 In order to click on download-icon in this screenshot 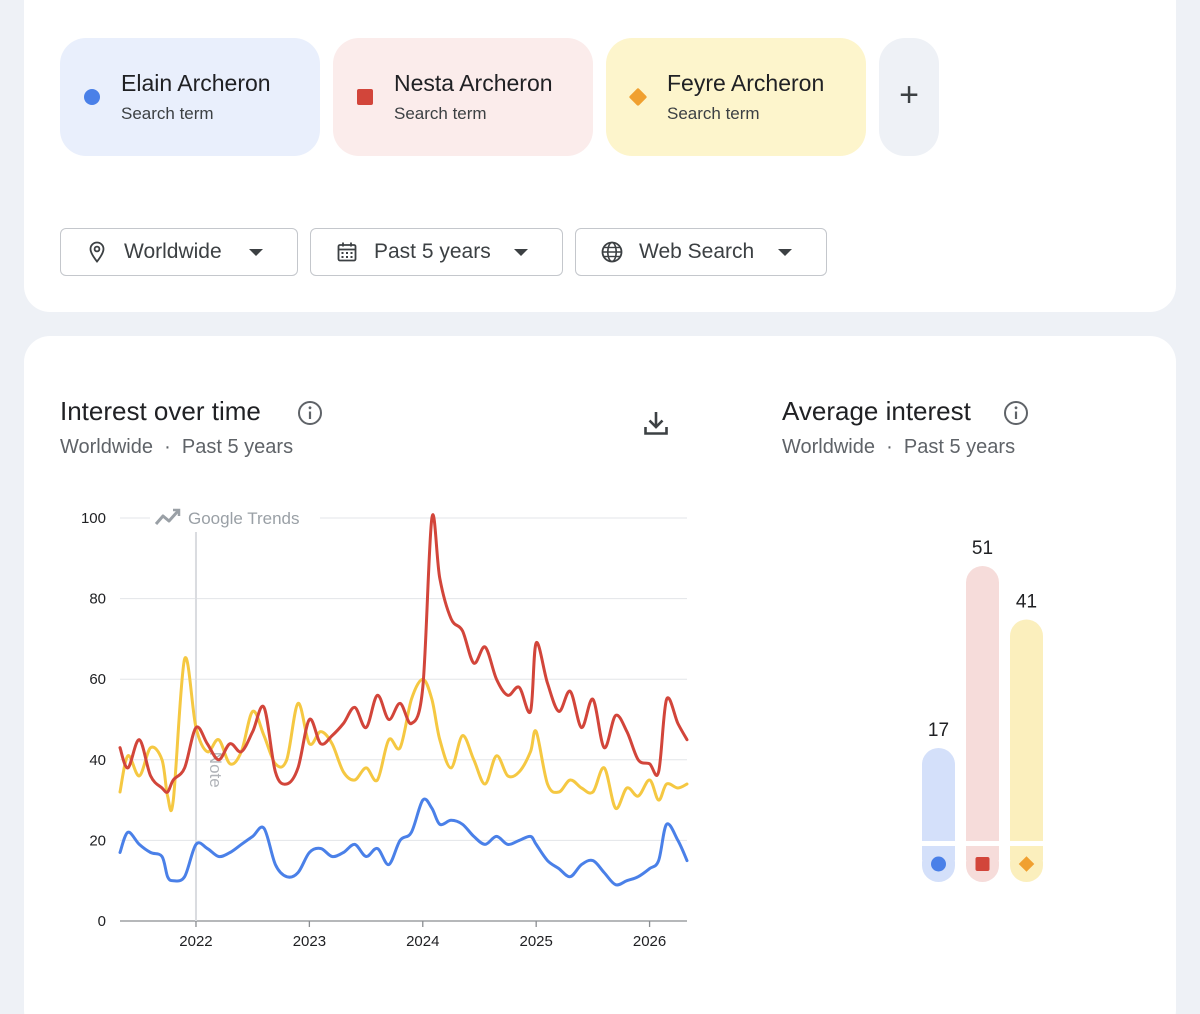, I will do `click(656, 423)`.